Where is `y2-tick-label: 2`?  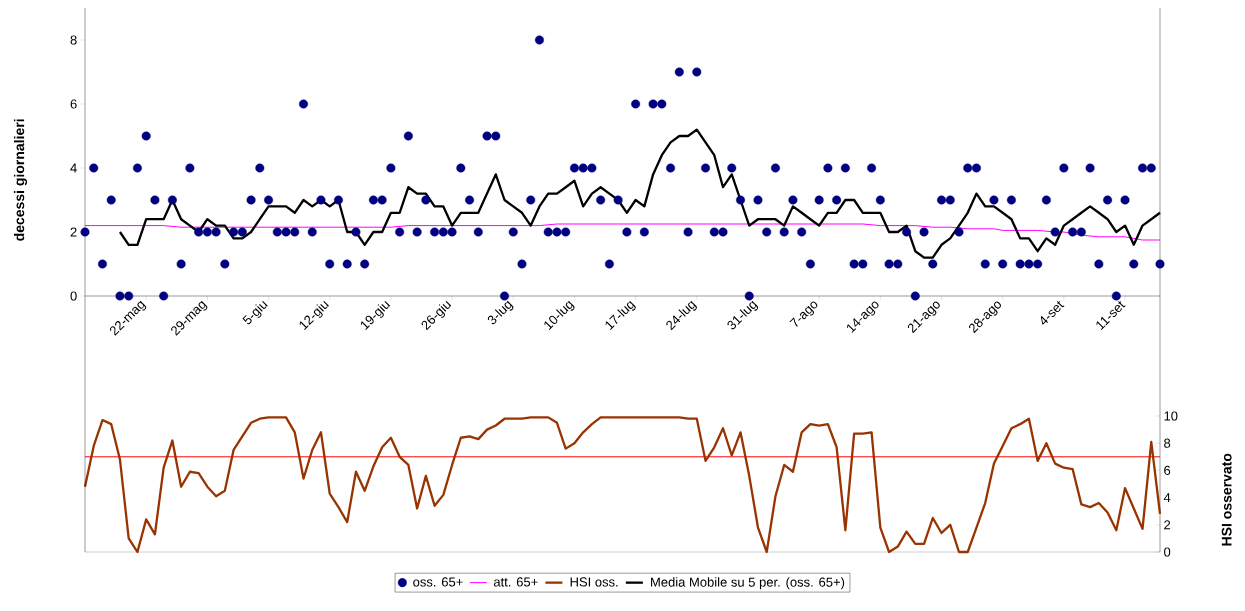 y2-tick-label: 2 is located at coordinates (1167, 525).